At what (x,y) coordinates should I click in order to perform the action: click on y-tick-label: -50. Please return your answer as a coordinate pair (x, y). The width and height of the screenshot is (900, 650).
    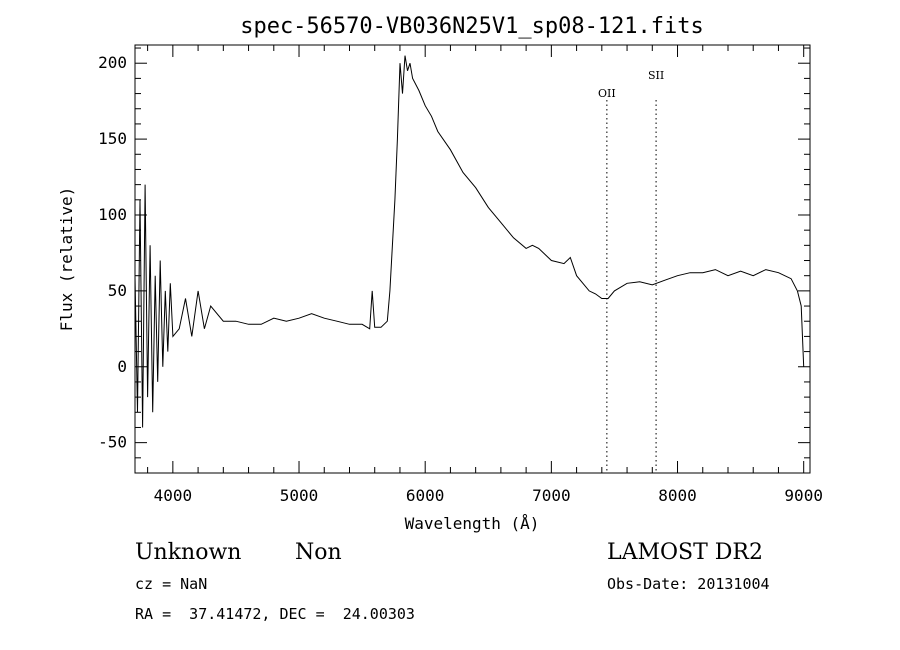
    Looking at the image, I should click on (112, 442).